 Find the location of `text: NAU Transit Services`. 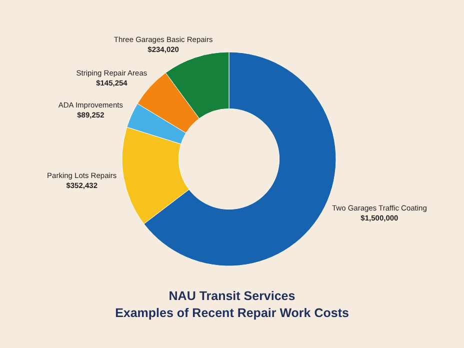

text: NAU Transit Services is located at coordinates (232, 296).